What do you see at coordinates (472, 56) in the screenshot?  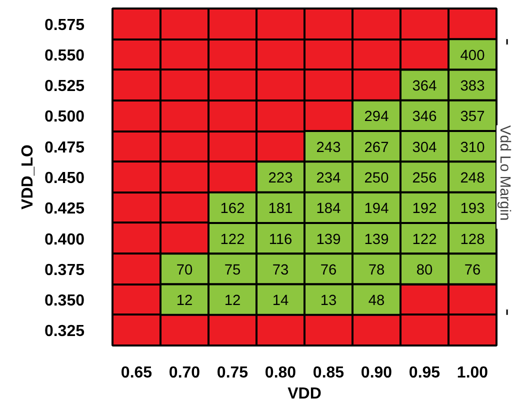 I see `data-label: 400` at bounding box center [472, 56].